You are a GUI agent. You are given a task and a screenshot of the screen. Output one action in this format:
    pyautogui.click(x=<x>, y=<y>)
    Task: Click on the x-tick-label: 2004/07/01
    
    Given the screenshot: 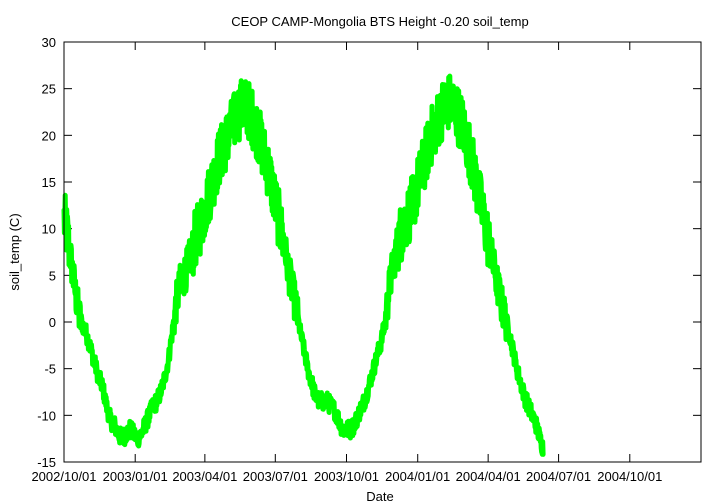 What is the action you would take?
    pyautogui.click(x=558, y=476)
    